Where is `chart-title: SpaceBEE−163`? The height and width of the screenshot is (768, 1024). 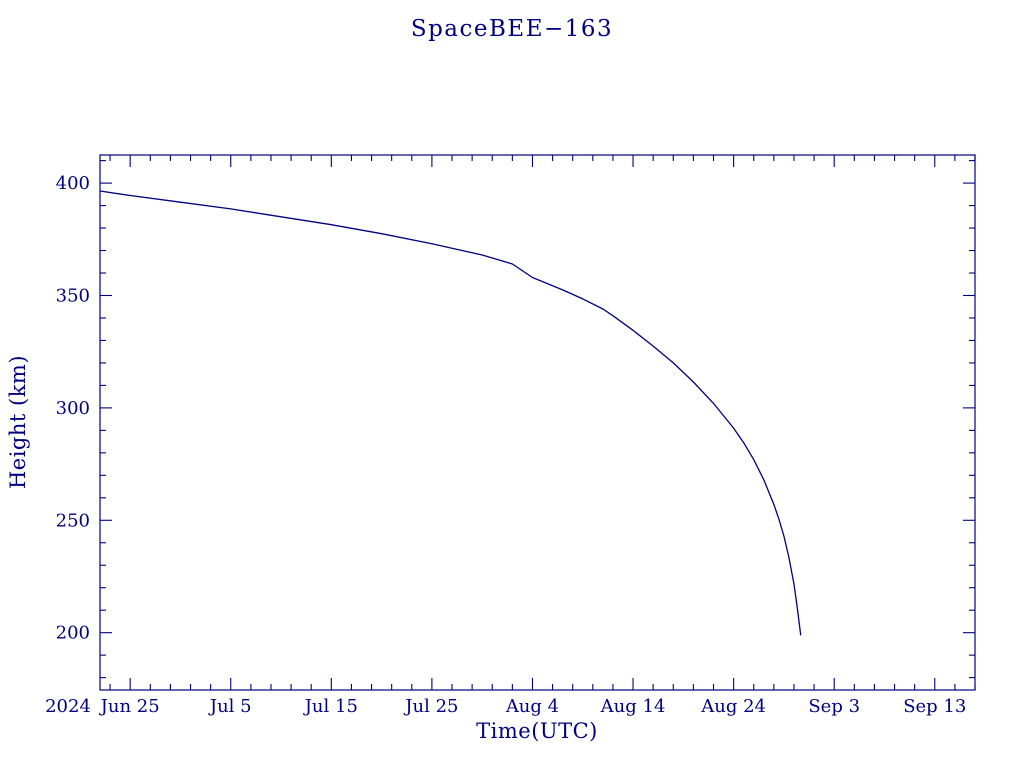
chart-title: SpaceBEE−163 is located at coordinates (512, 29).